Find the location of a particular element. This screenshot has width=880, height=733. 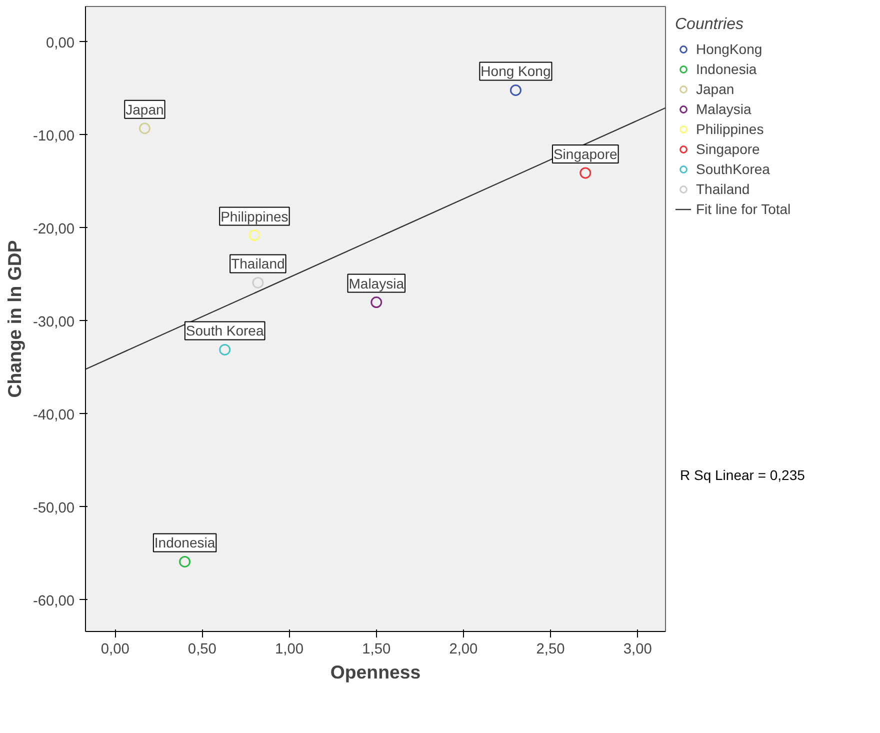

legend-label: Malaysia is located at coordinates (724, 109).